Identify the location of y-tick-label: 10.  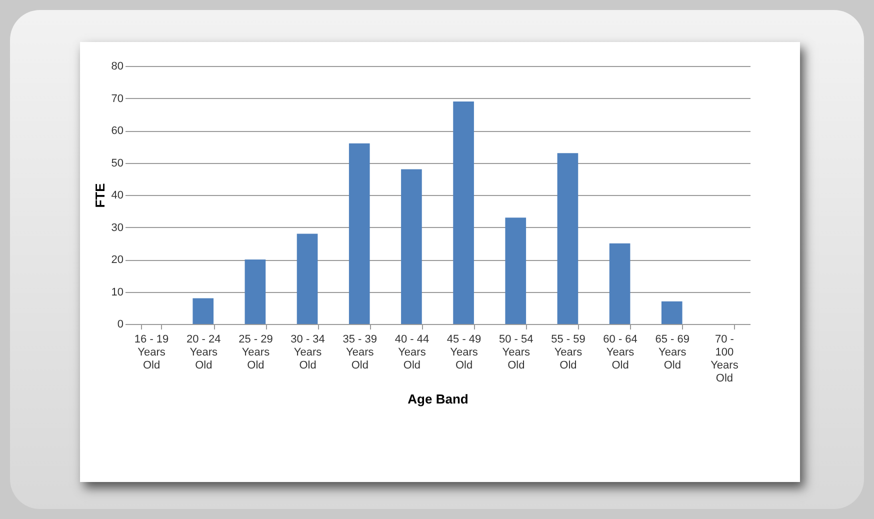
(117, 292).